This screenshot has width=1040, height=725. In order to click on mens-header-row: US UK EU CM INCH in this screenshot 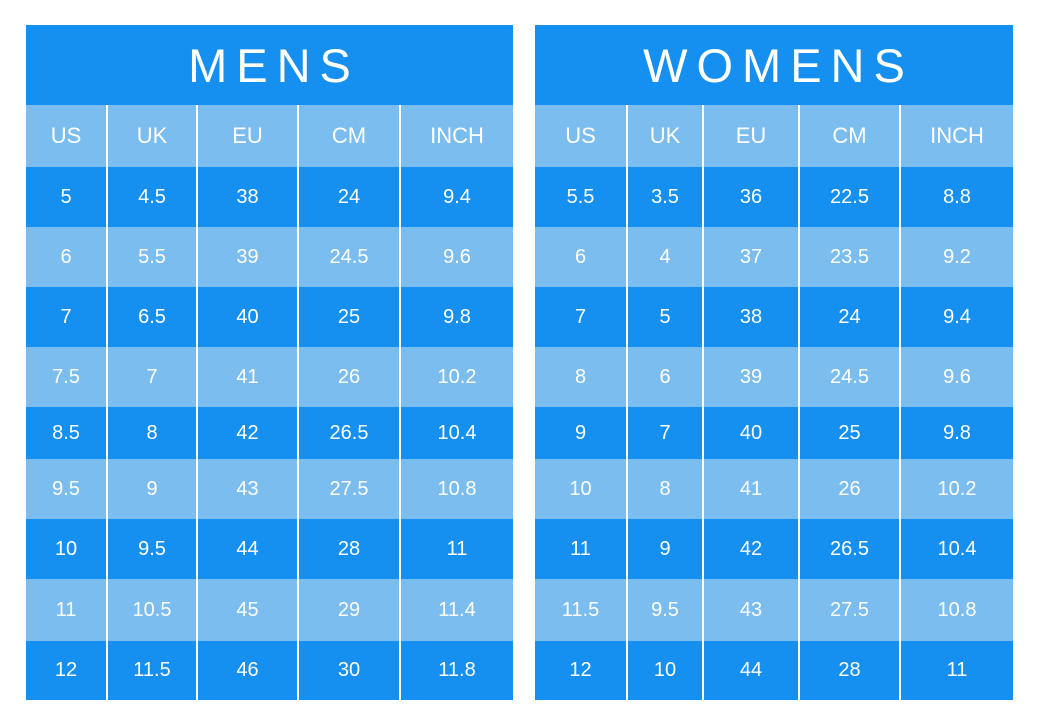, I will do `click(269, 136)`.